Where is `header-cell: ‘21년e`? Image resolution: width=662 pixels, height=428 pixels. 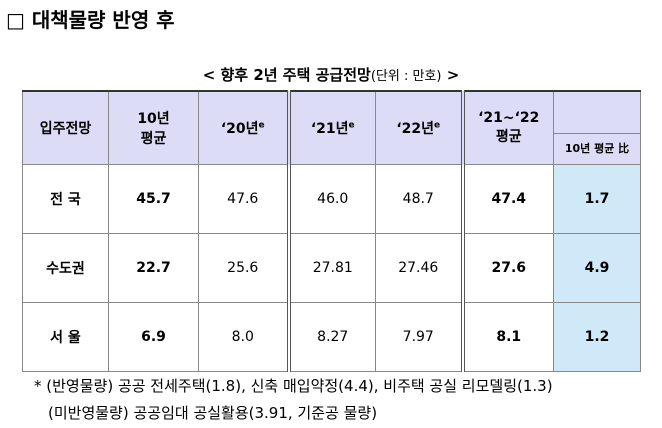 header-cell: ‘21년e is located at coordinates (332, 127).